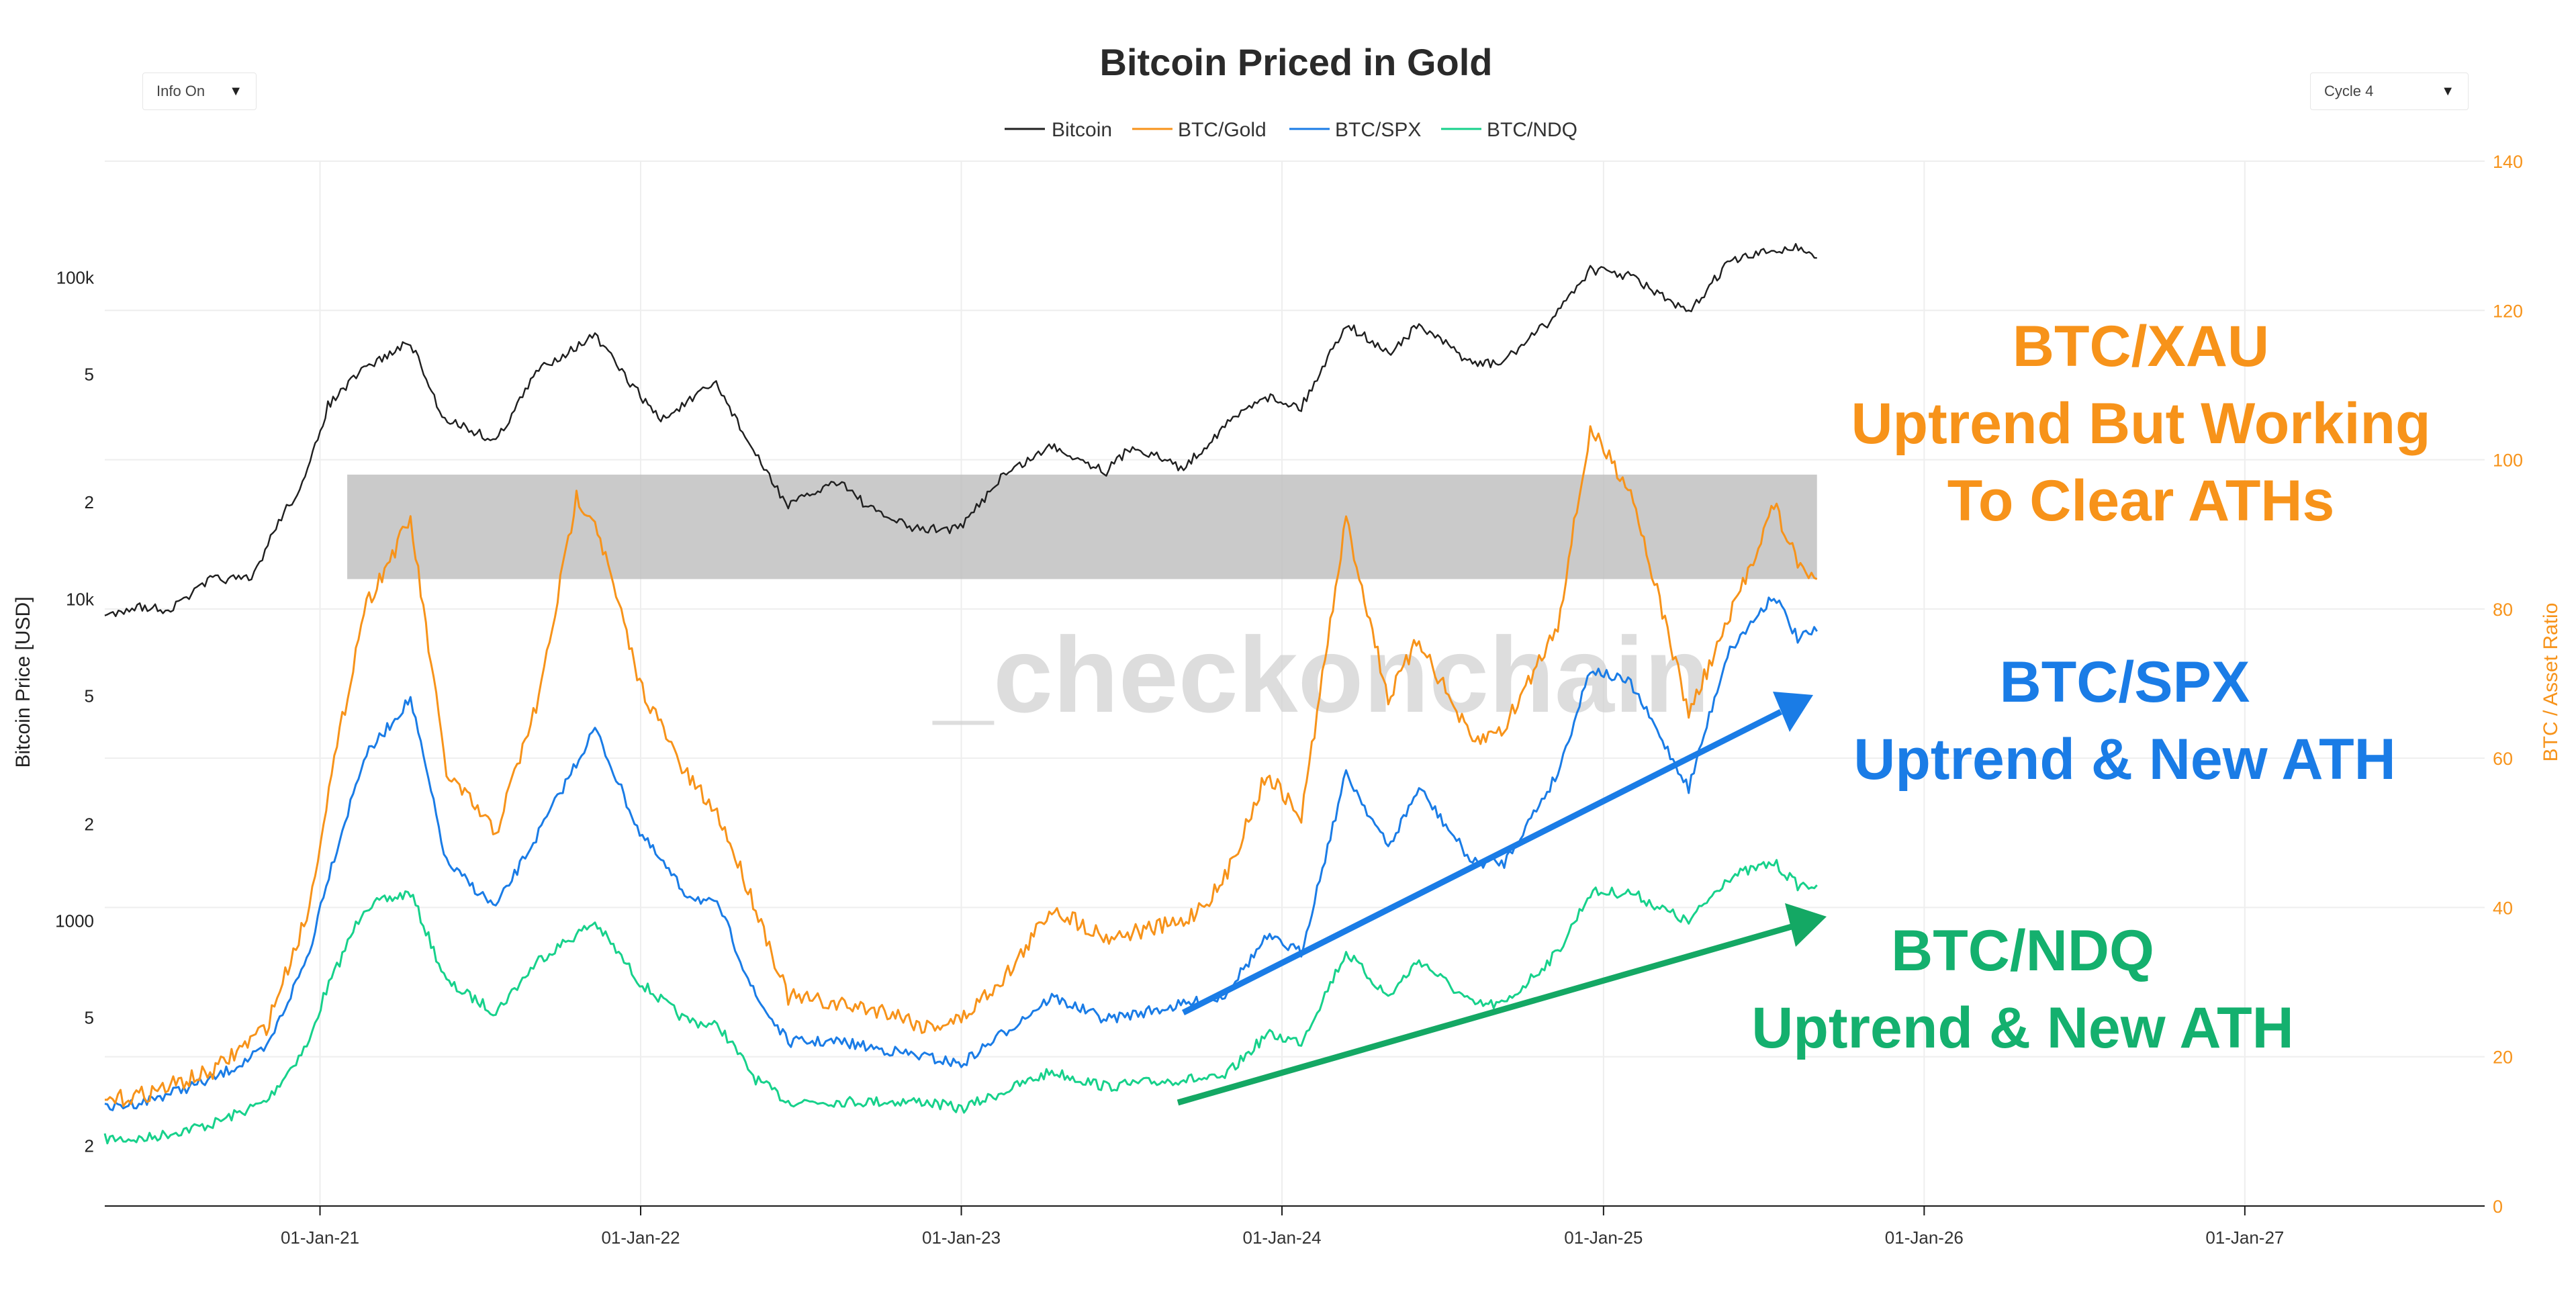 The height and width of the screenshot is (1298, 2576). I want to click on cycle-dropdown-value: Cycle 4, so click(2349, 91).